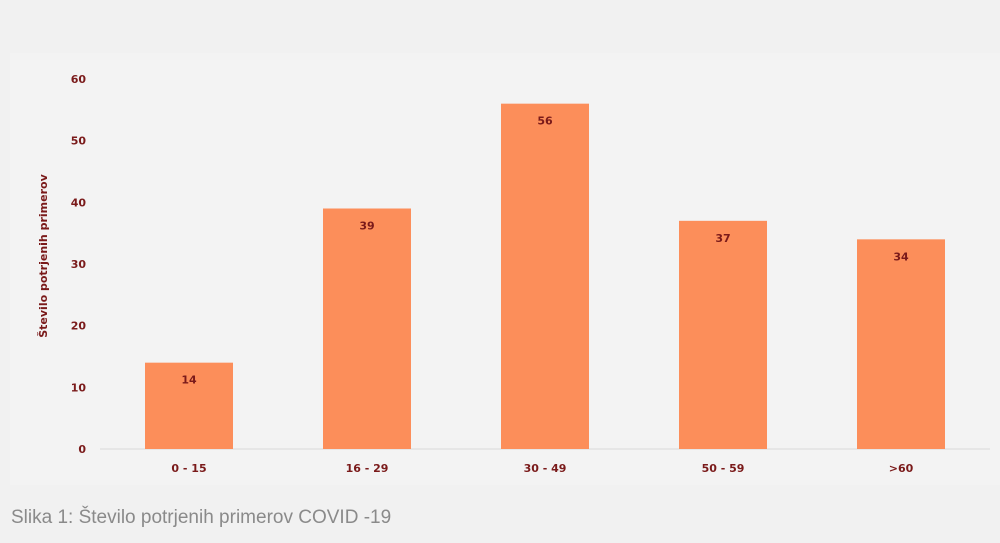  What do you see at coordinates (366, 226) in the screenshot?
I see `data-label: 39` at bounding box center [366, 226].